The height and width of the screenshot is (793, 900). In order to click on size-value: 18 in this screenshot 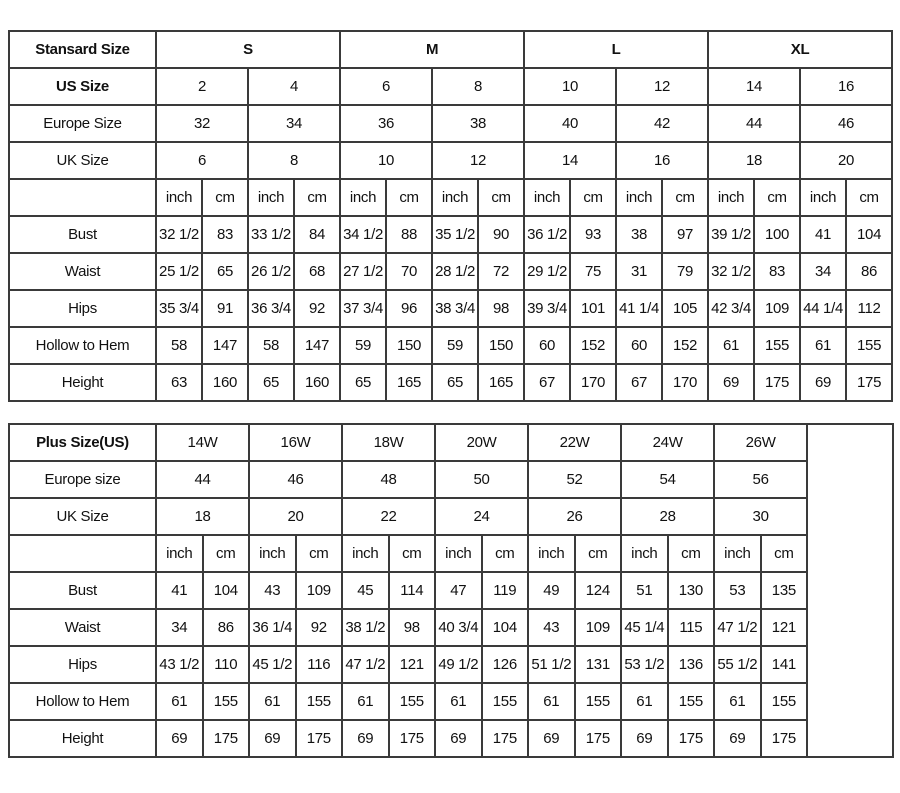, I will do `click(202, 516)`.